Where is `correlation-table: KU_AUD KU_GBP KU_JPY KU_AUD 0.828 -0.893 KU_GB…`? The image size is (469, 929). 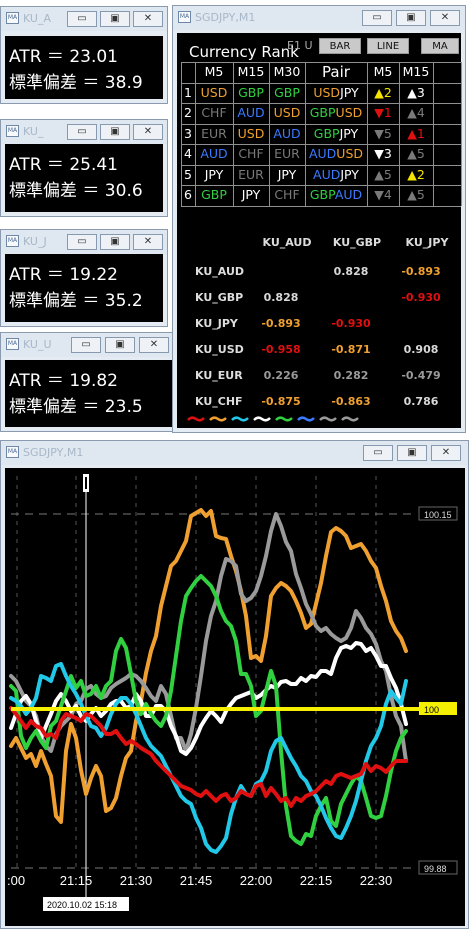
correlation-table: KU_AUD KU_GBP KU_JPY KU_AUD 0.828 -0.893 KU_GB… is located at coordinates (320, 323).